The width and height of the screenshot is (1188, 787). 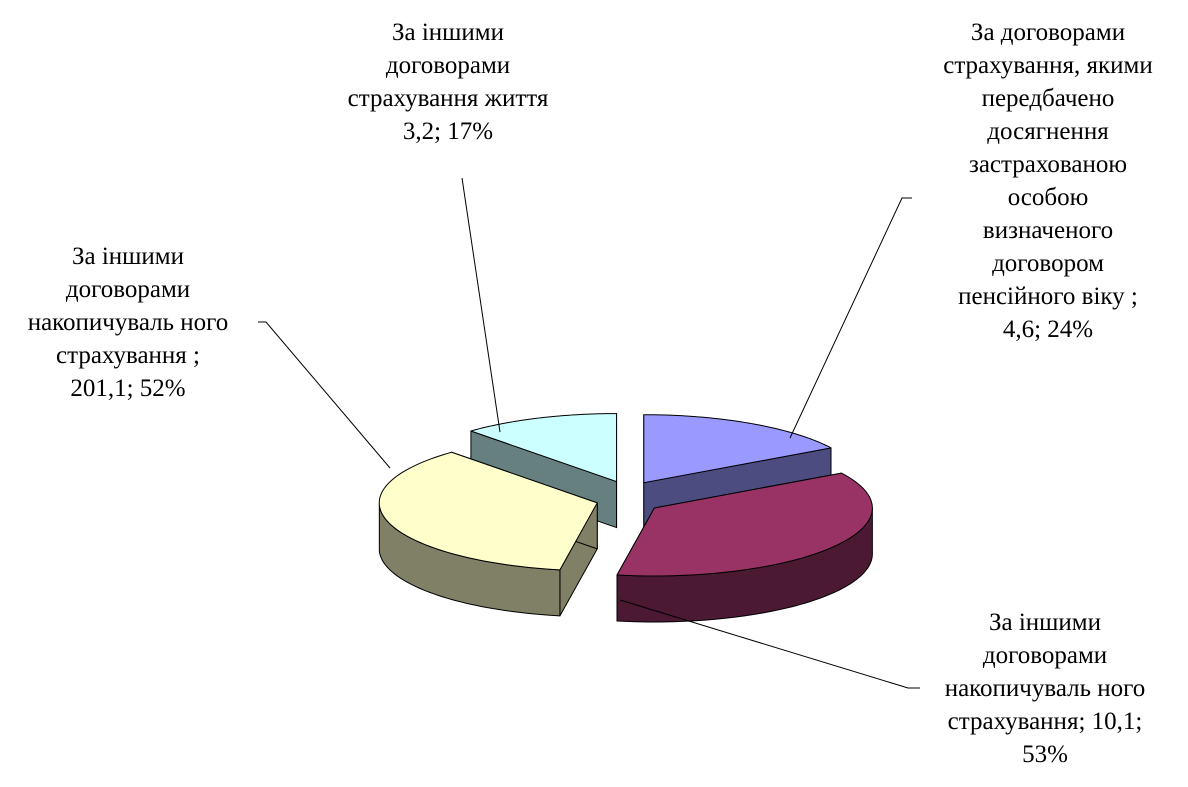 What do you see at coordinates (1048, 296) in the screenshot?
I see `slice-label-line: пенсійного віку ;` at bounding box center [1048, 296].